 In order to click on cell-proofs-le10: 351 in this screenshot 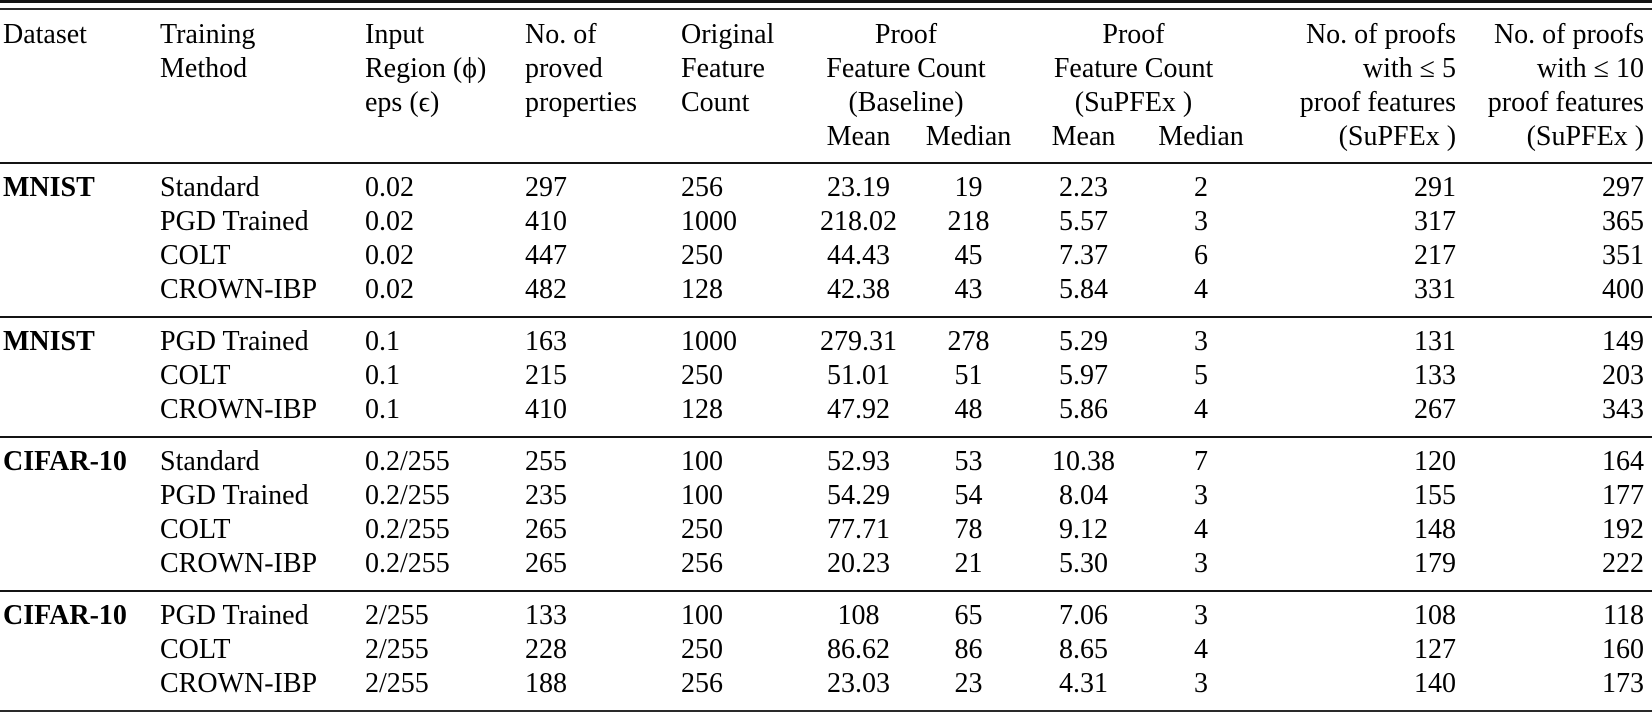, I will do `click(1623, 255)`.